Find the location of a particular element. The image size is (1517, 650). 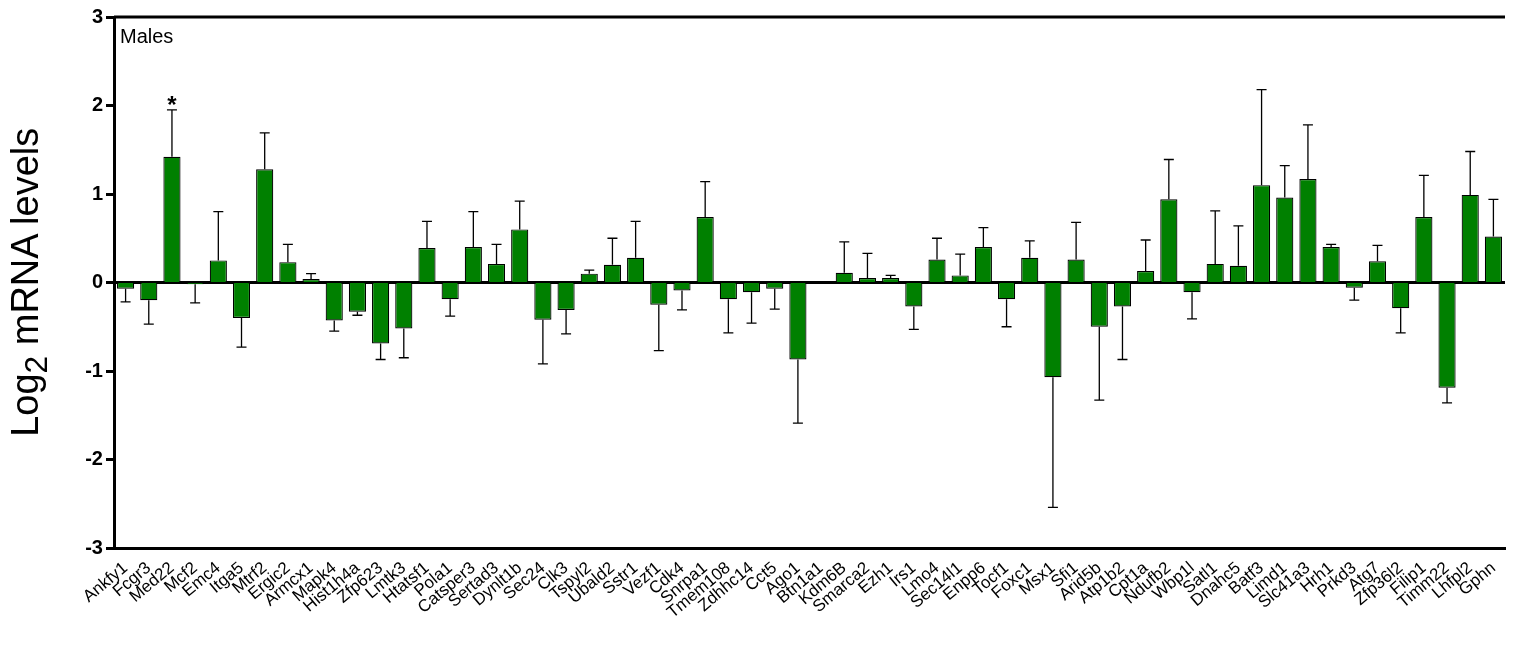

y-tick-label: 3 is located at coordinates (97, 15).